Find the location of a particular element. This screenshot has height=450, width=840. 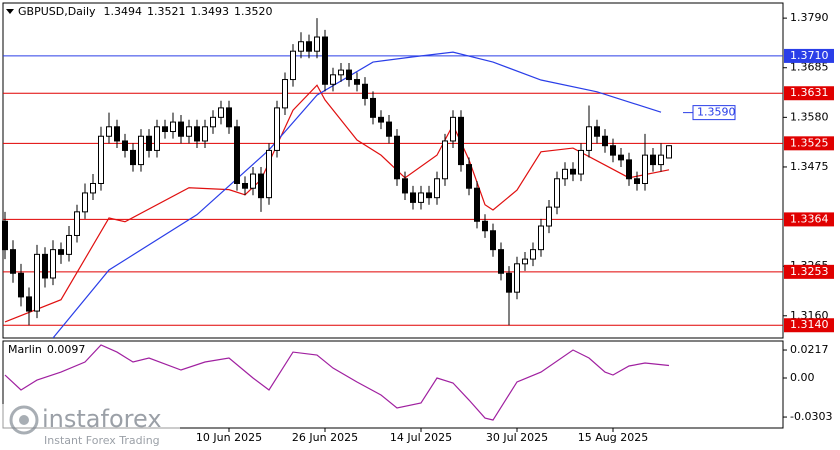

y-tick-label: 1.3790 is located at coordinates (809, 17).